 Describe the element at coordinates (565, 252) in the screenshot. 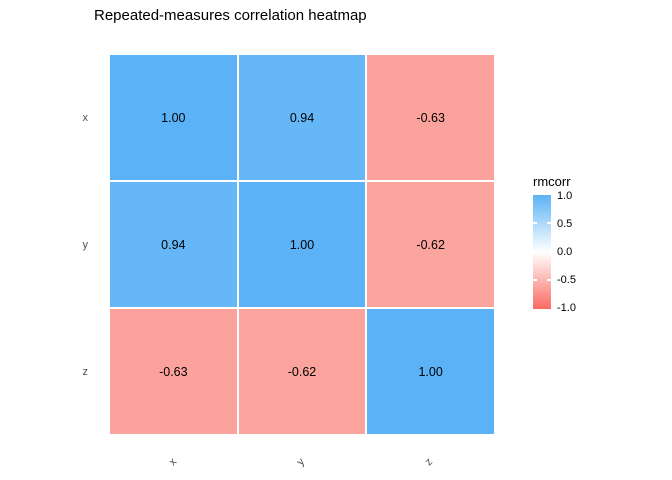

I see `legend-tick-label: 0.0` at that location.